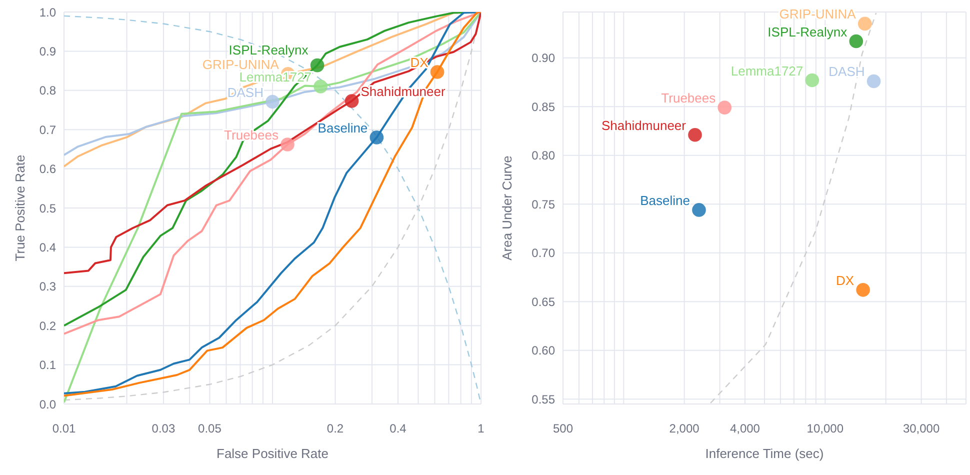  I want to click on y-axis-title: True Positive Rate, so click(20, 208).